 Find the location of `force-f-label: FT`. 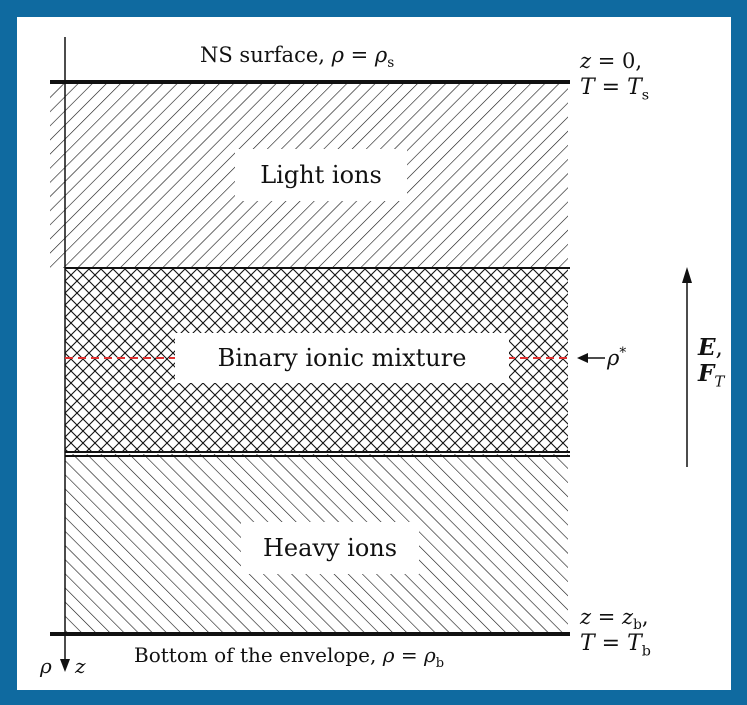

force-f-label: FT is located at coordinates (711, 375).